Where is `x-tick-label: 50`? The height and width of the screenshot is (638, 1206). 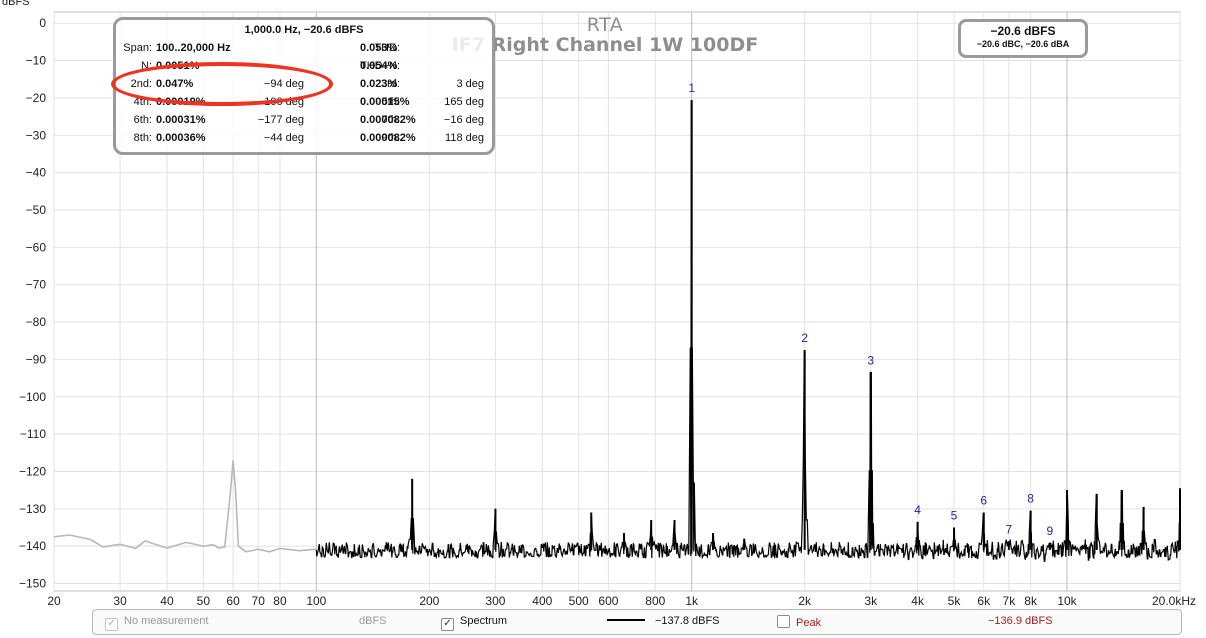 x-tick-label: 50 is located at coordinates (204, 600).